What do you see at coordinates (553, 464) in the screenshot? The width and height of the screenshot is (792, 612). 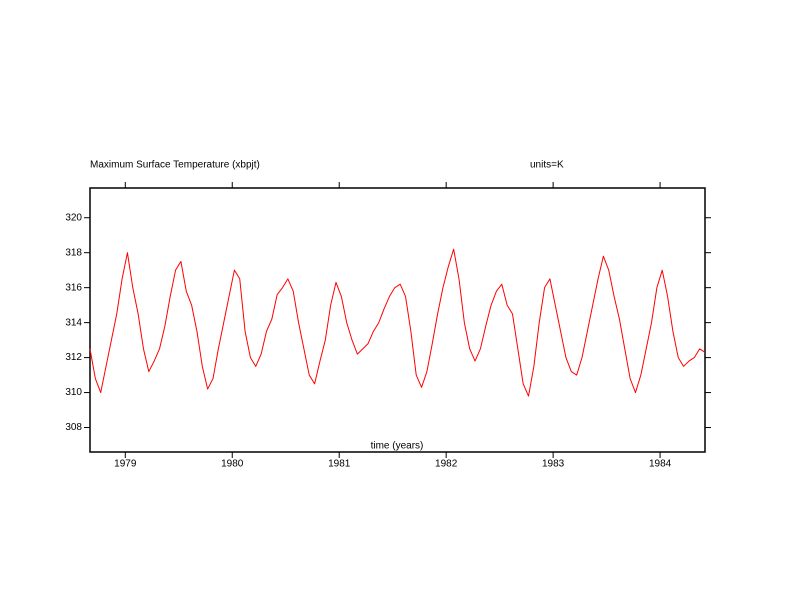 I see `x-tick-label: 1983` at bounding box center [553, 464].